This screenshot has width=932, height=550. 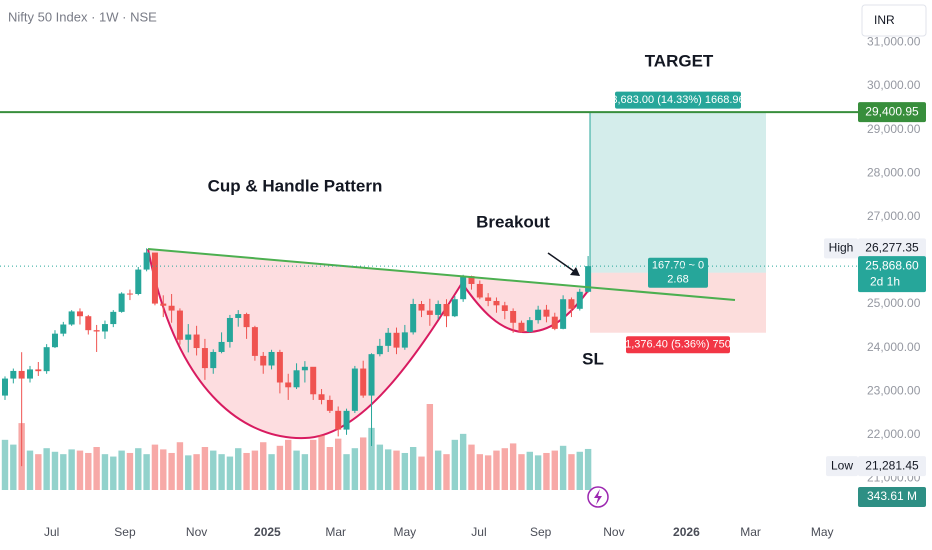 What do you see at coordinates (678, 272) in the screenshot?
I see `center-label-box` at bounding box center [678, 272].